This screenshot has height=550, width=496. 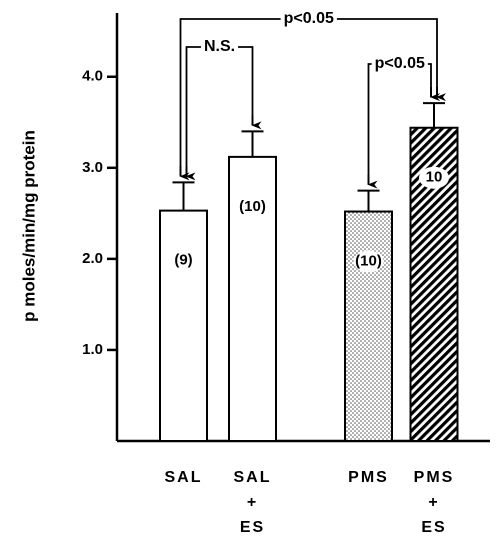 I want to click on y-tick-label: 2.0, so click(x=92, y=258).